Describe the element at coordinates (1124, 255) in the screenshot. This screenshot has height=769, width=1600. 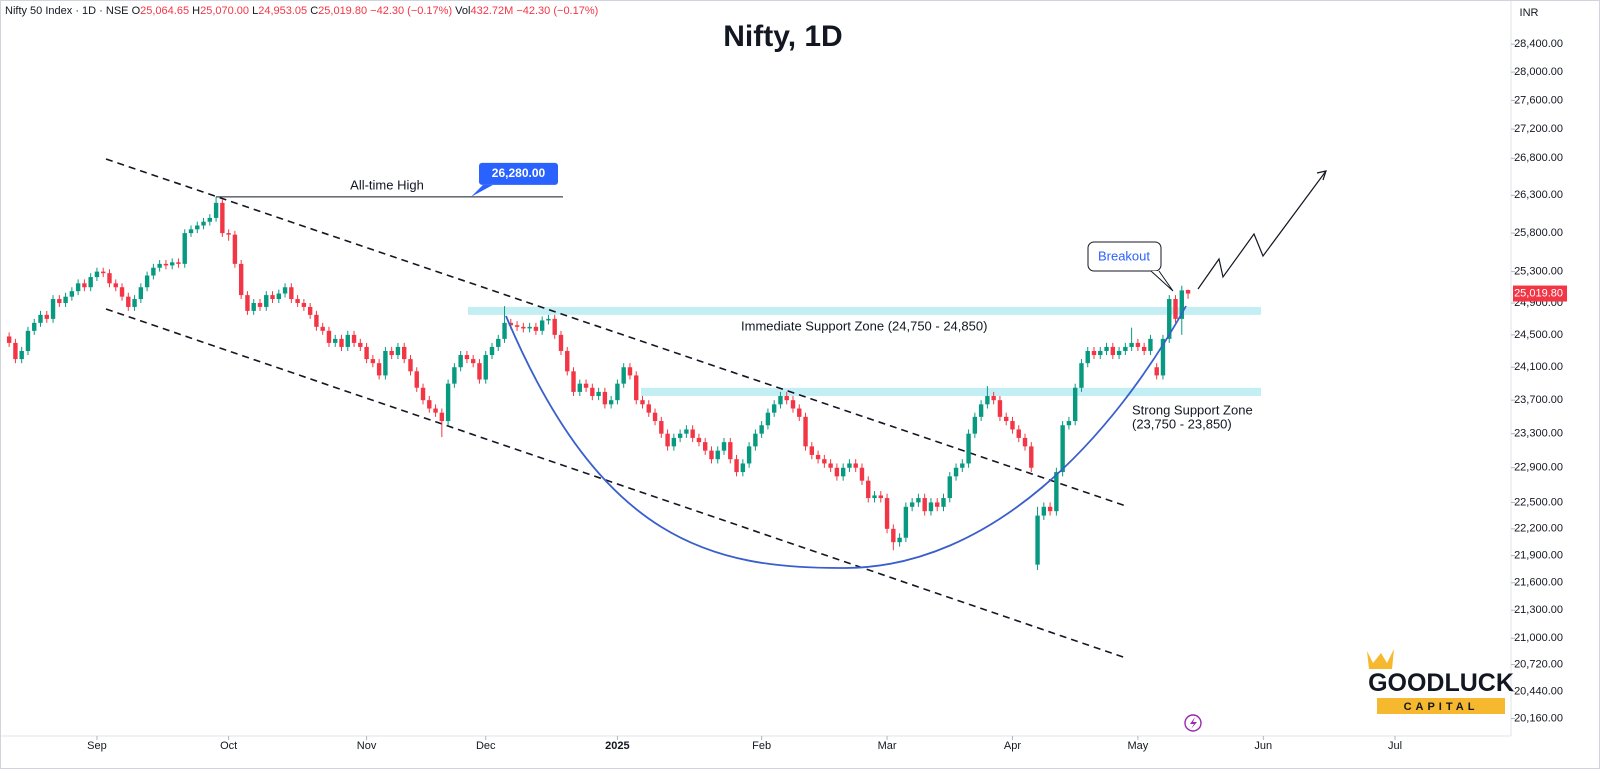
I see `breakout-label: Breakout` at that location.